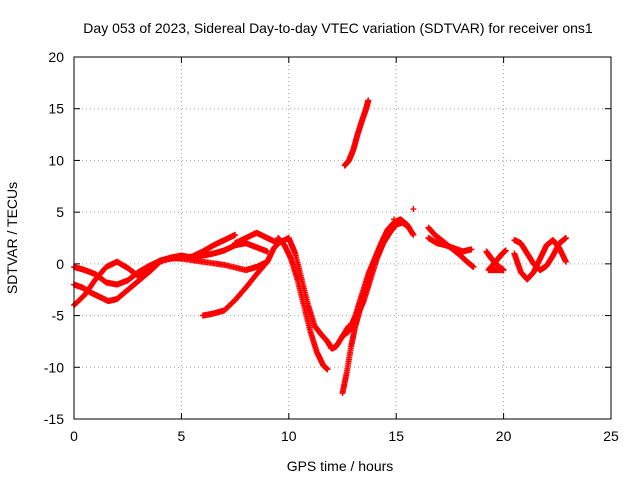 Image resolution: width=640 pixels, height=480 pixels. What do you see at coordinates (303, 304) in the screenshot?
I see `series-arc-f` at bounding box center [303, 304].